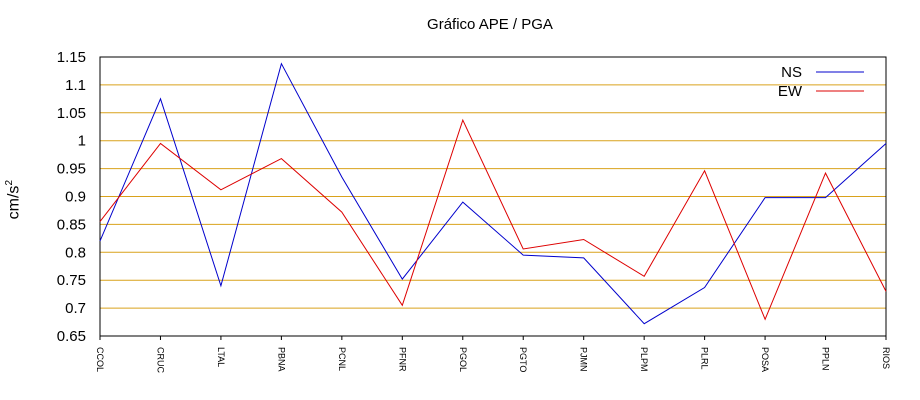 This screenshot has width=920, height=400. Describe the element at coordinates (71, 57) in the screenshot. I see `y-tick-label: 1.15` at that location.